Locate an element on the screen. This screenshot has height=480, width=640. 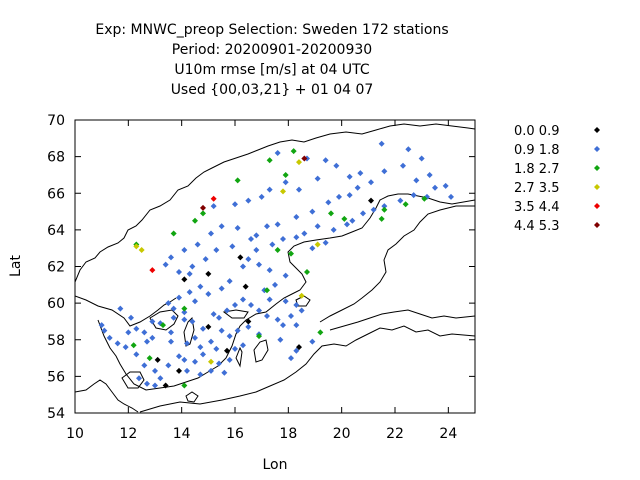
lake-vattern is located at coordinates (189, 331).